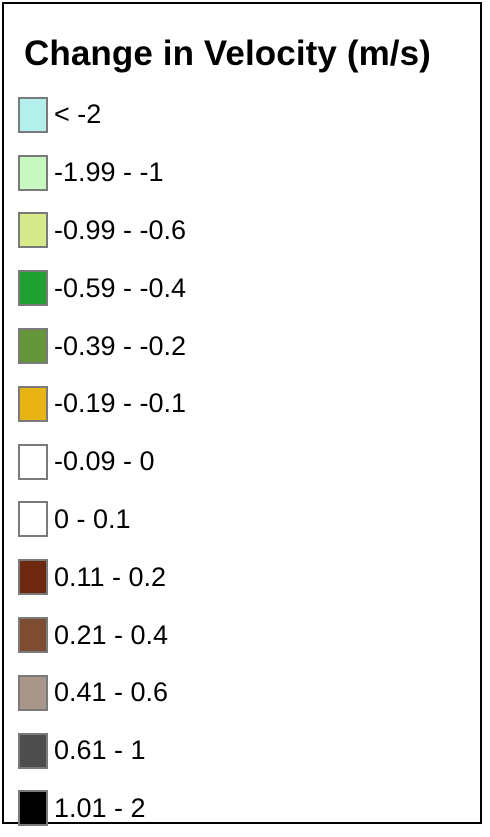 Image resolution: width=490 pixels, height=837 pixels. I want to click on legend-label: -0.09 - 0, so click(104, 461).